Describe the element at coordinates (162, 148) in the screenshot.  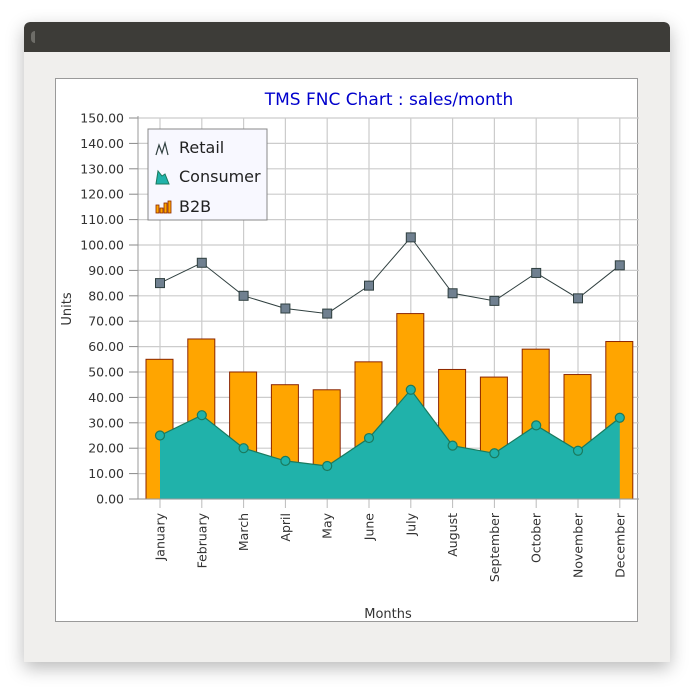
I see `line-series-icon` at that location.